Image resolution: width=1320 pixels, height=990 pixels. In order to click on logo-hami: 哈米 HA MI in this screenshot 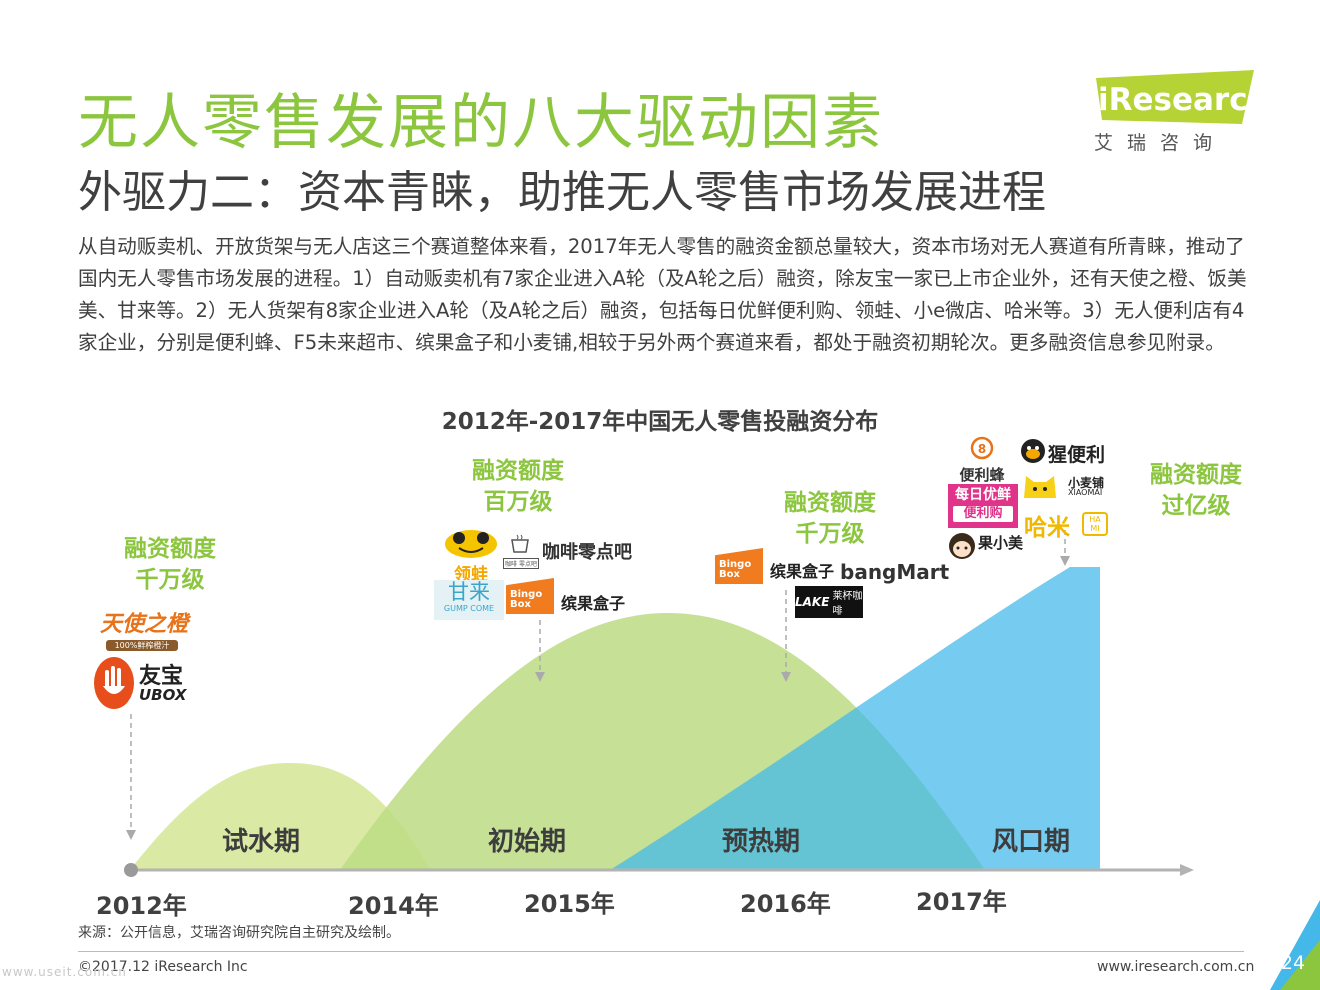, I will do `click(1069, 524)`.